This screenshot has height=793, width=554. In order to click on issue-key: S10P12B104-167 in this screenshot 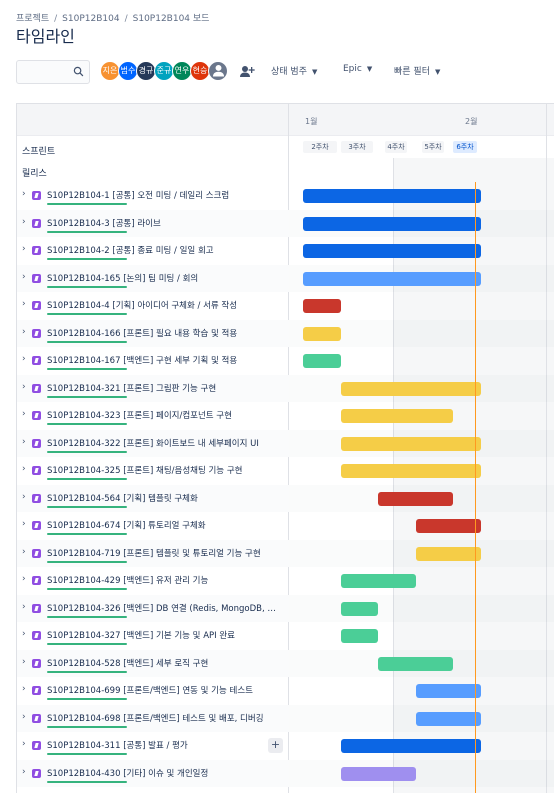, I will do `click(84, 361)`.